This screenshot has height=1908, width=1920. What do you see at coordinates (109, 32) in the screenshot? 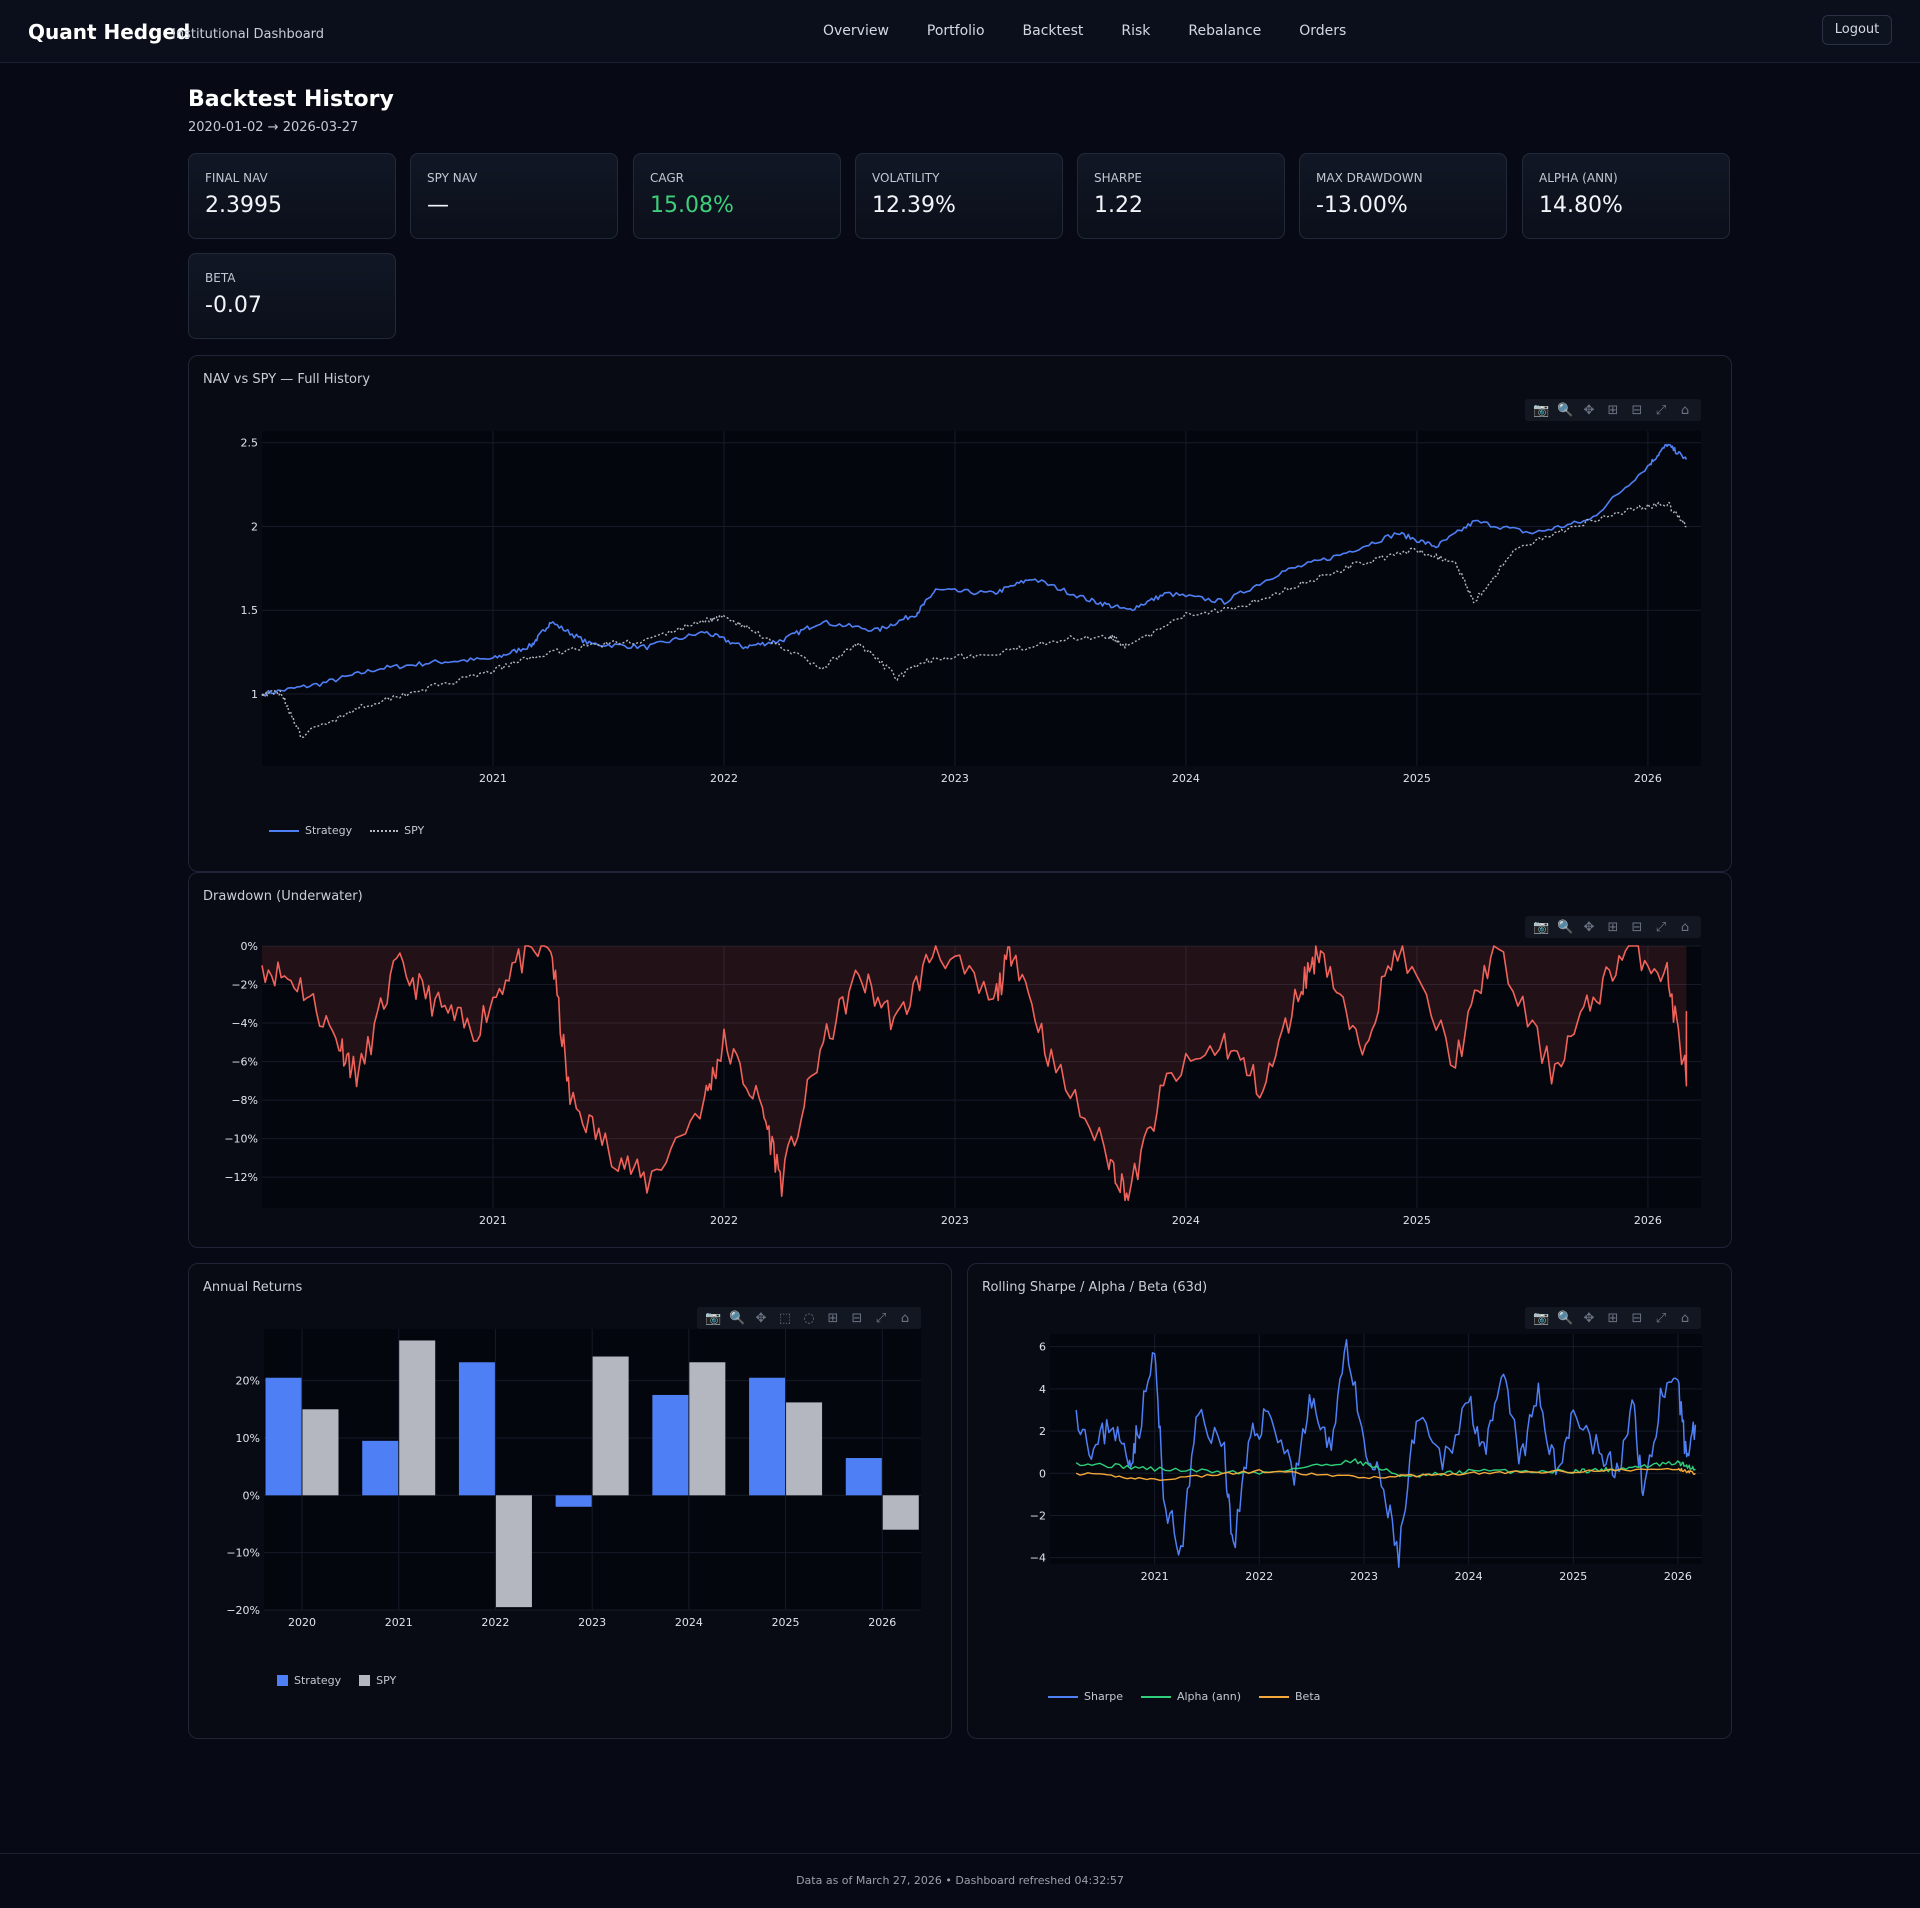
I see `brand-logo: Quant Hedged` at bounding box center [109, 32].